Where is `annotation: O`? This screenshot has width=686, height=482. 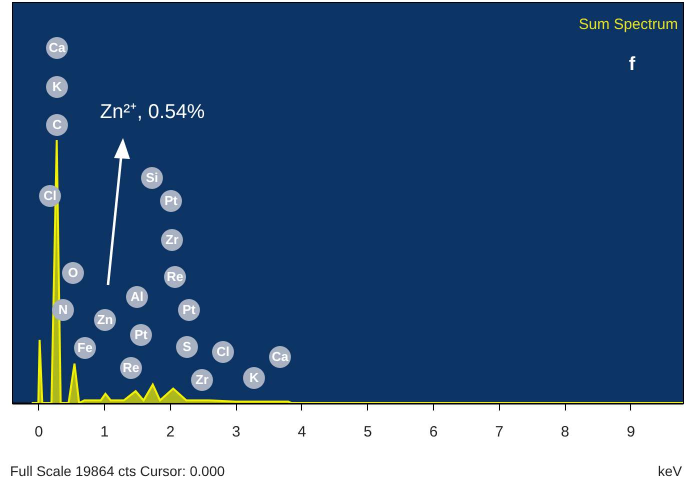 annotation: O is located at coordinates (73, 272).